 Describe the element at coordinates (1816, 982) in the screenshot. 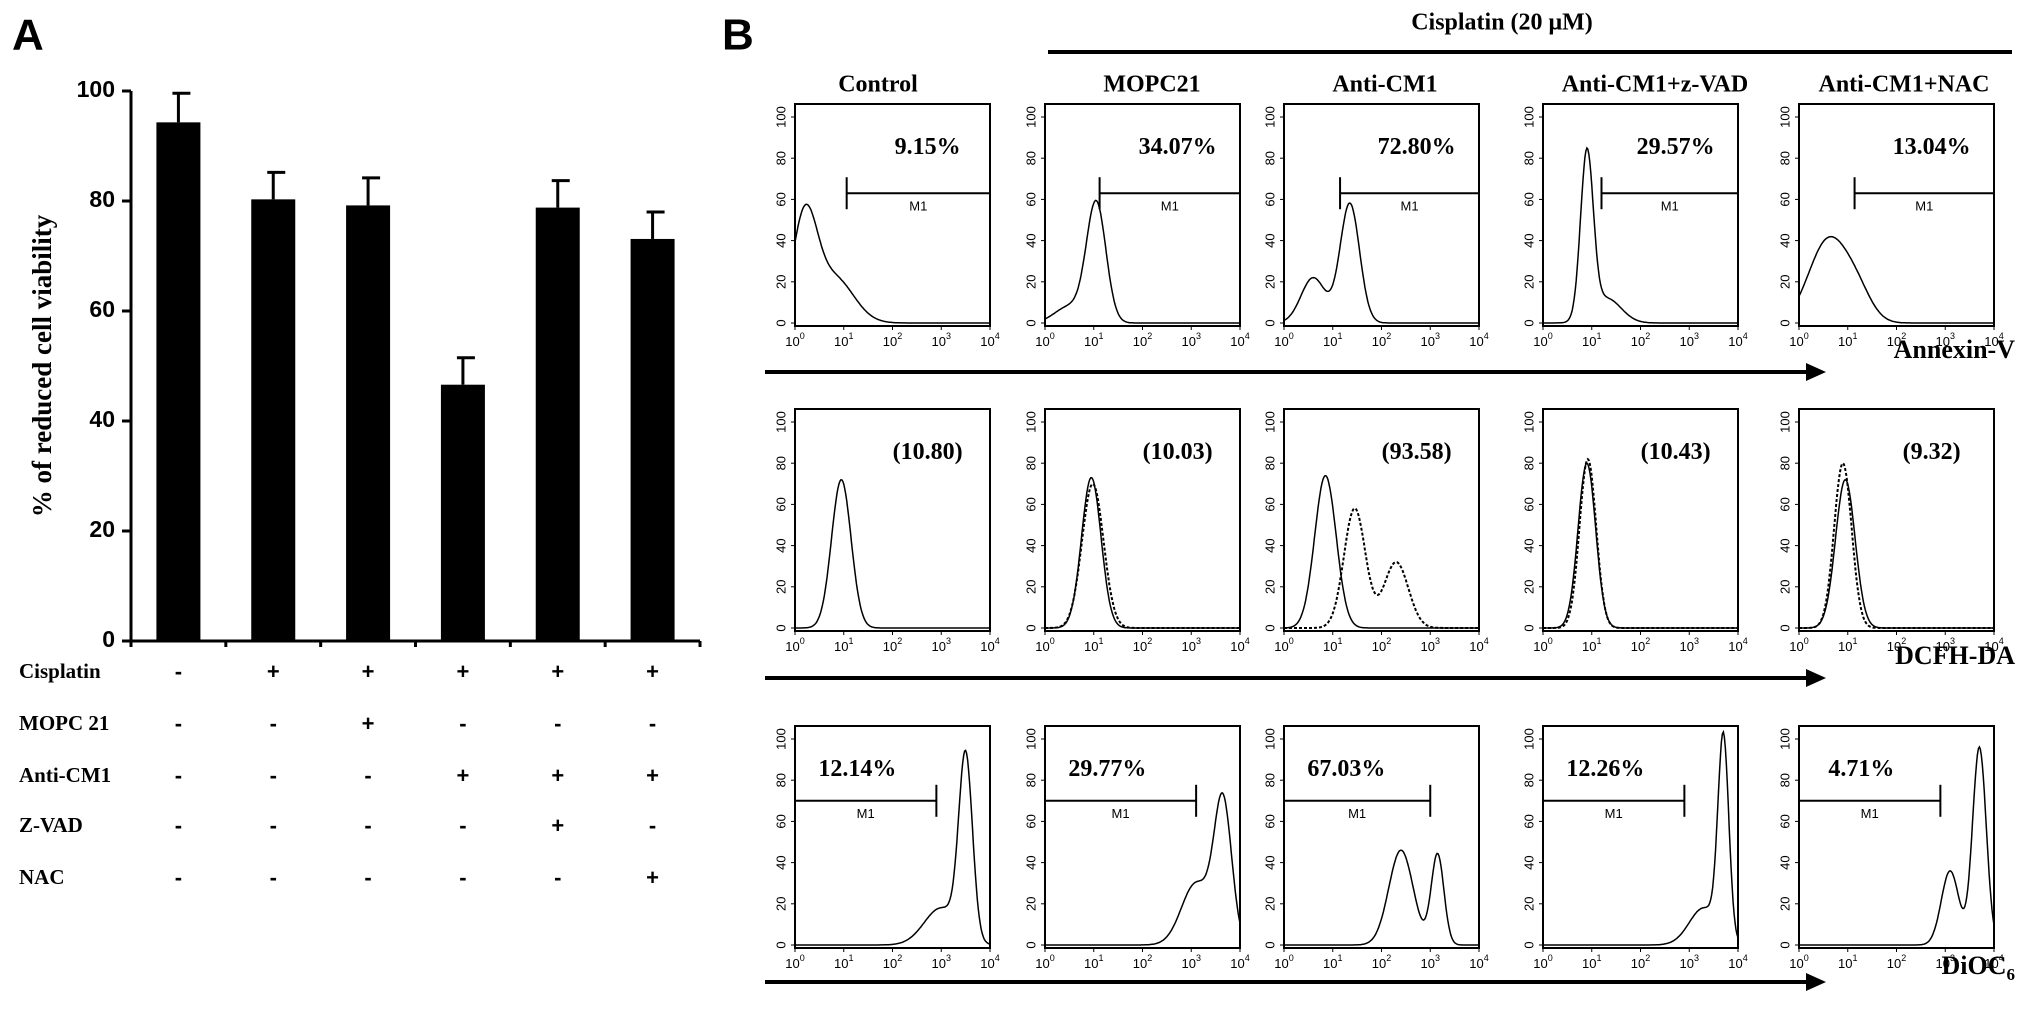

I see `axis-arrowhead` at that location.